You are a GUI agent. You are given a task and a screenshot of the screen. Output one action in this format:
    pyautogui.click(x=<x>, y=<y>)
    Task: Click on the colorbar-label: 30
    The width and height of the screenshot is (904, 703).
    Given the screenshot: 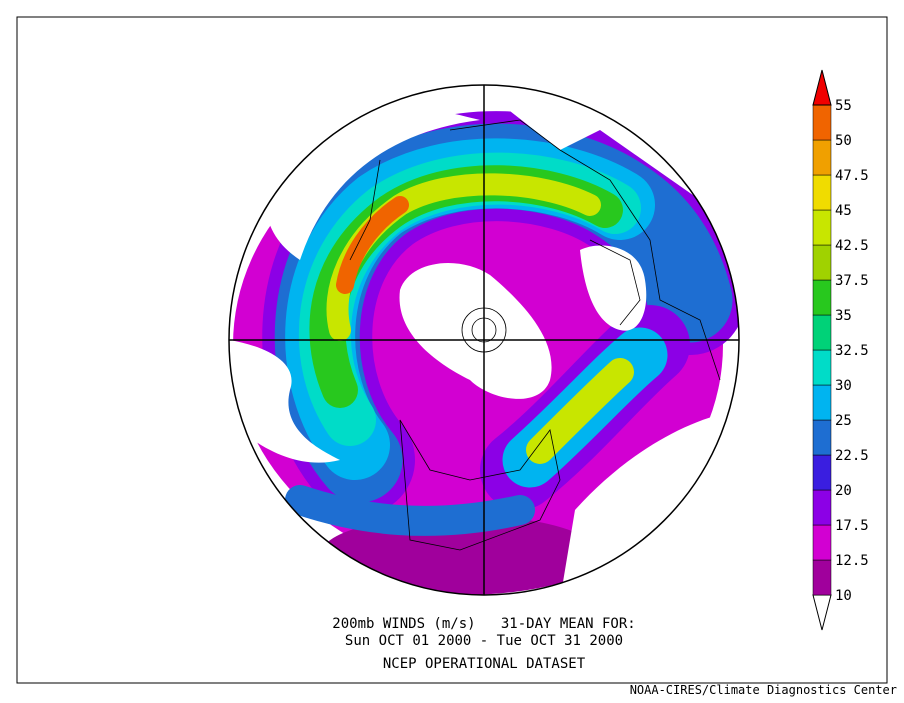 What is the action you would take?
    pyautogui.click(x=843, y=386)
    